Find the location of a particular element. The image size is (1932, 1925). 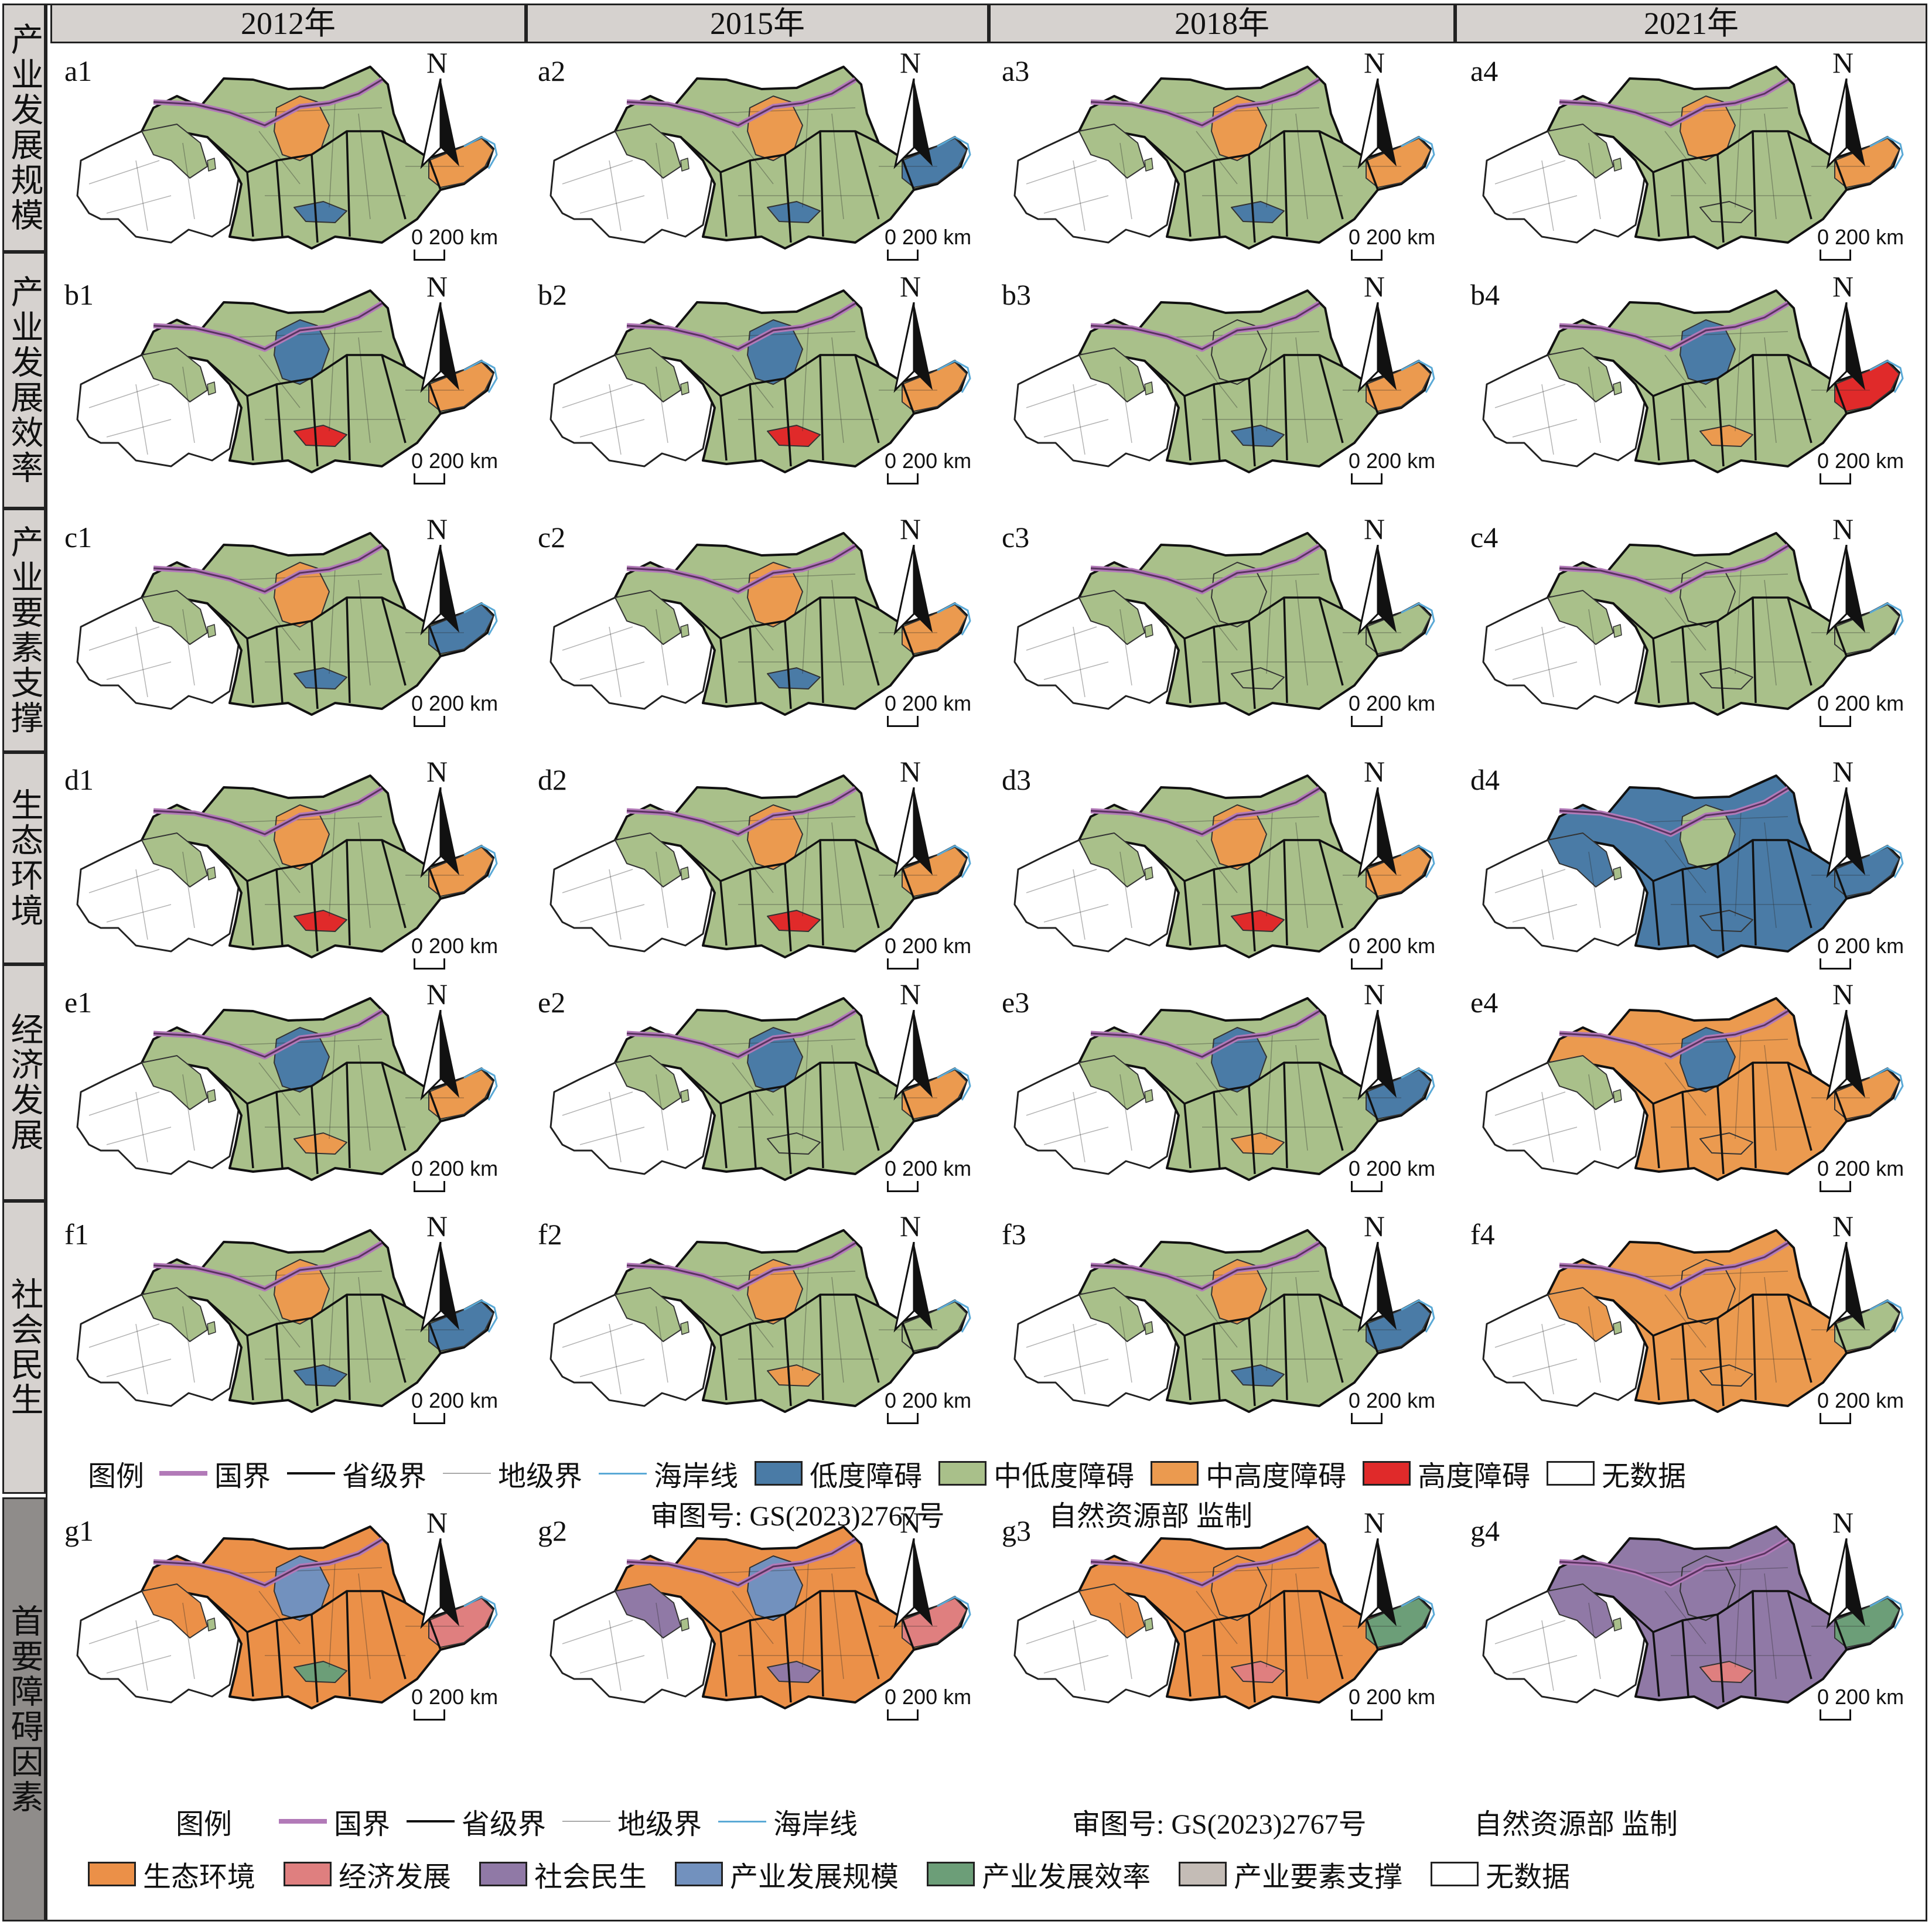

panel-label: b1 is located at coordinates (79, 294).